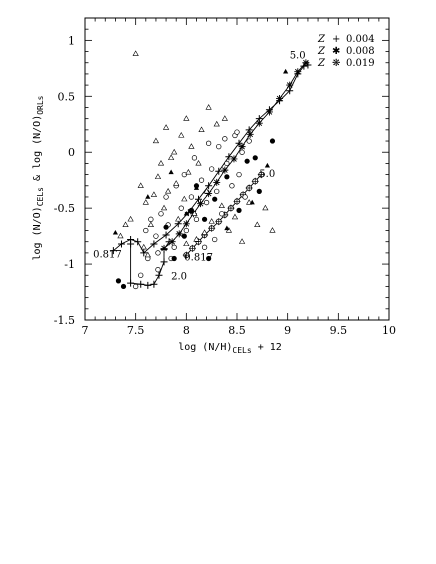  I want to click on x-tick-label: 9.5, so click(339, 330).